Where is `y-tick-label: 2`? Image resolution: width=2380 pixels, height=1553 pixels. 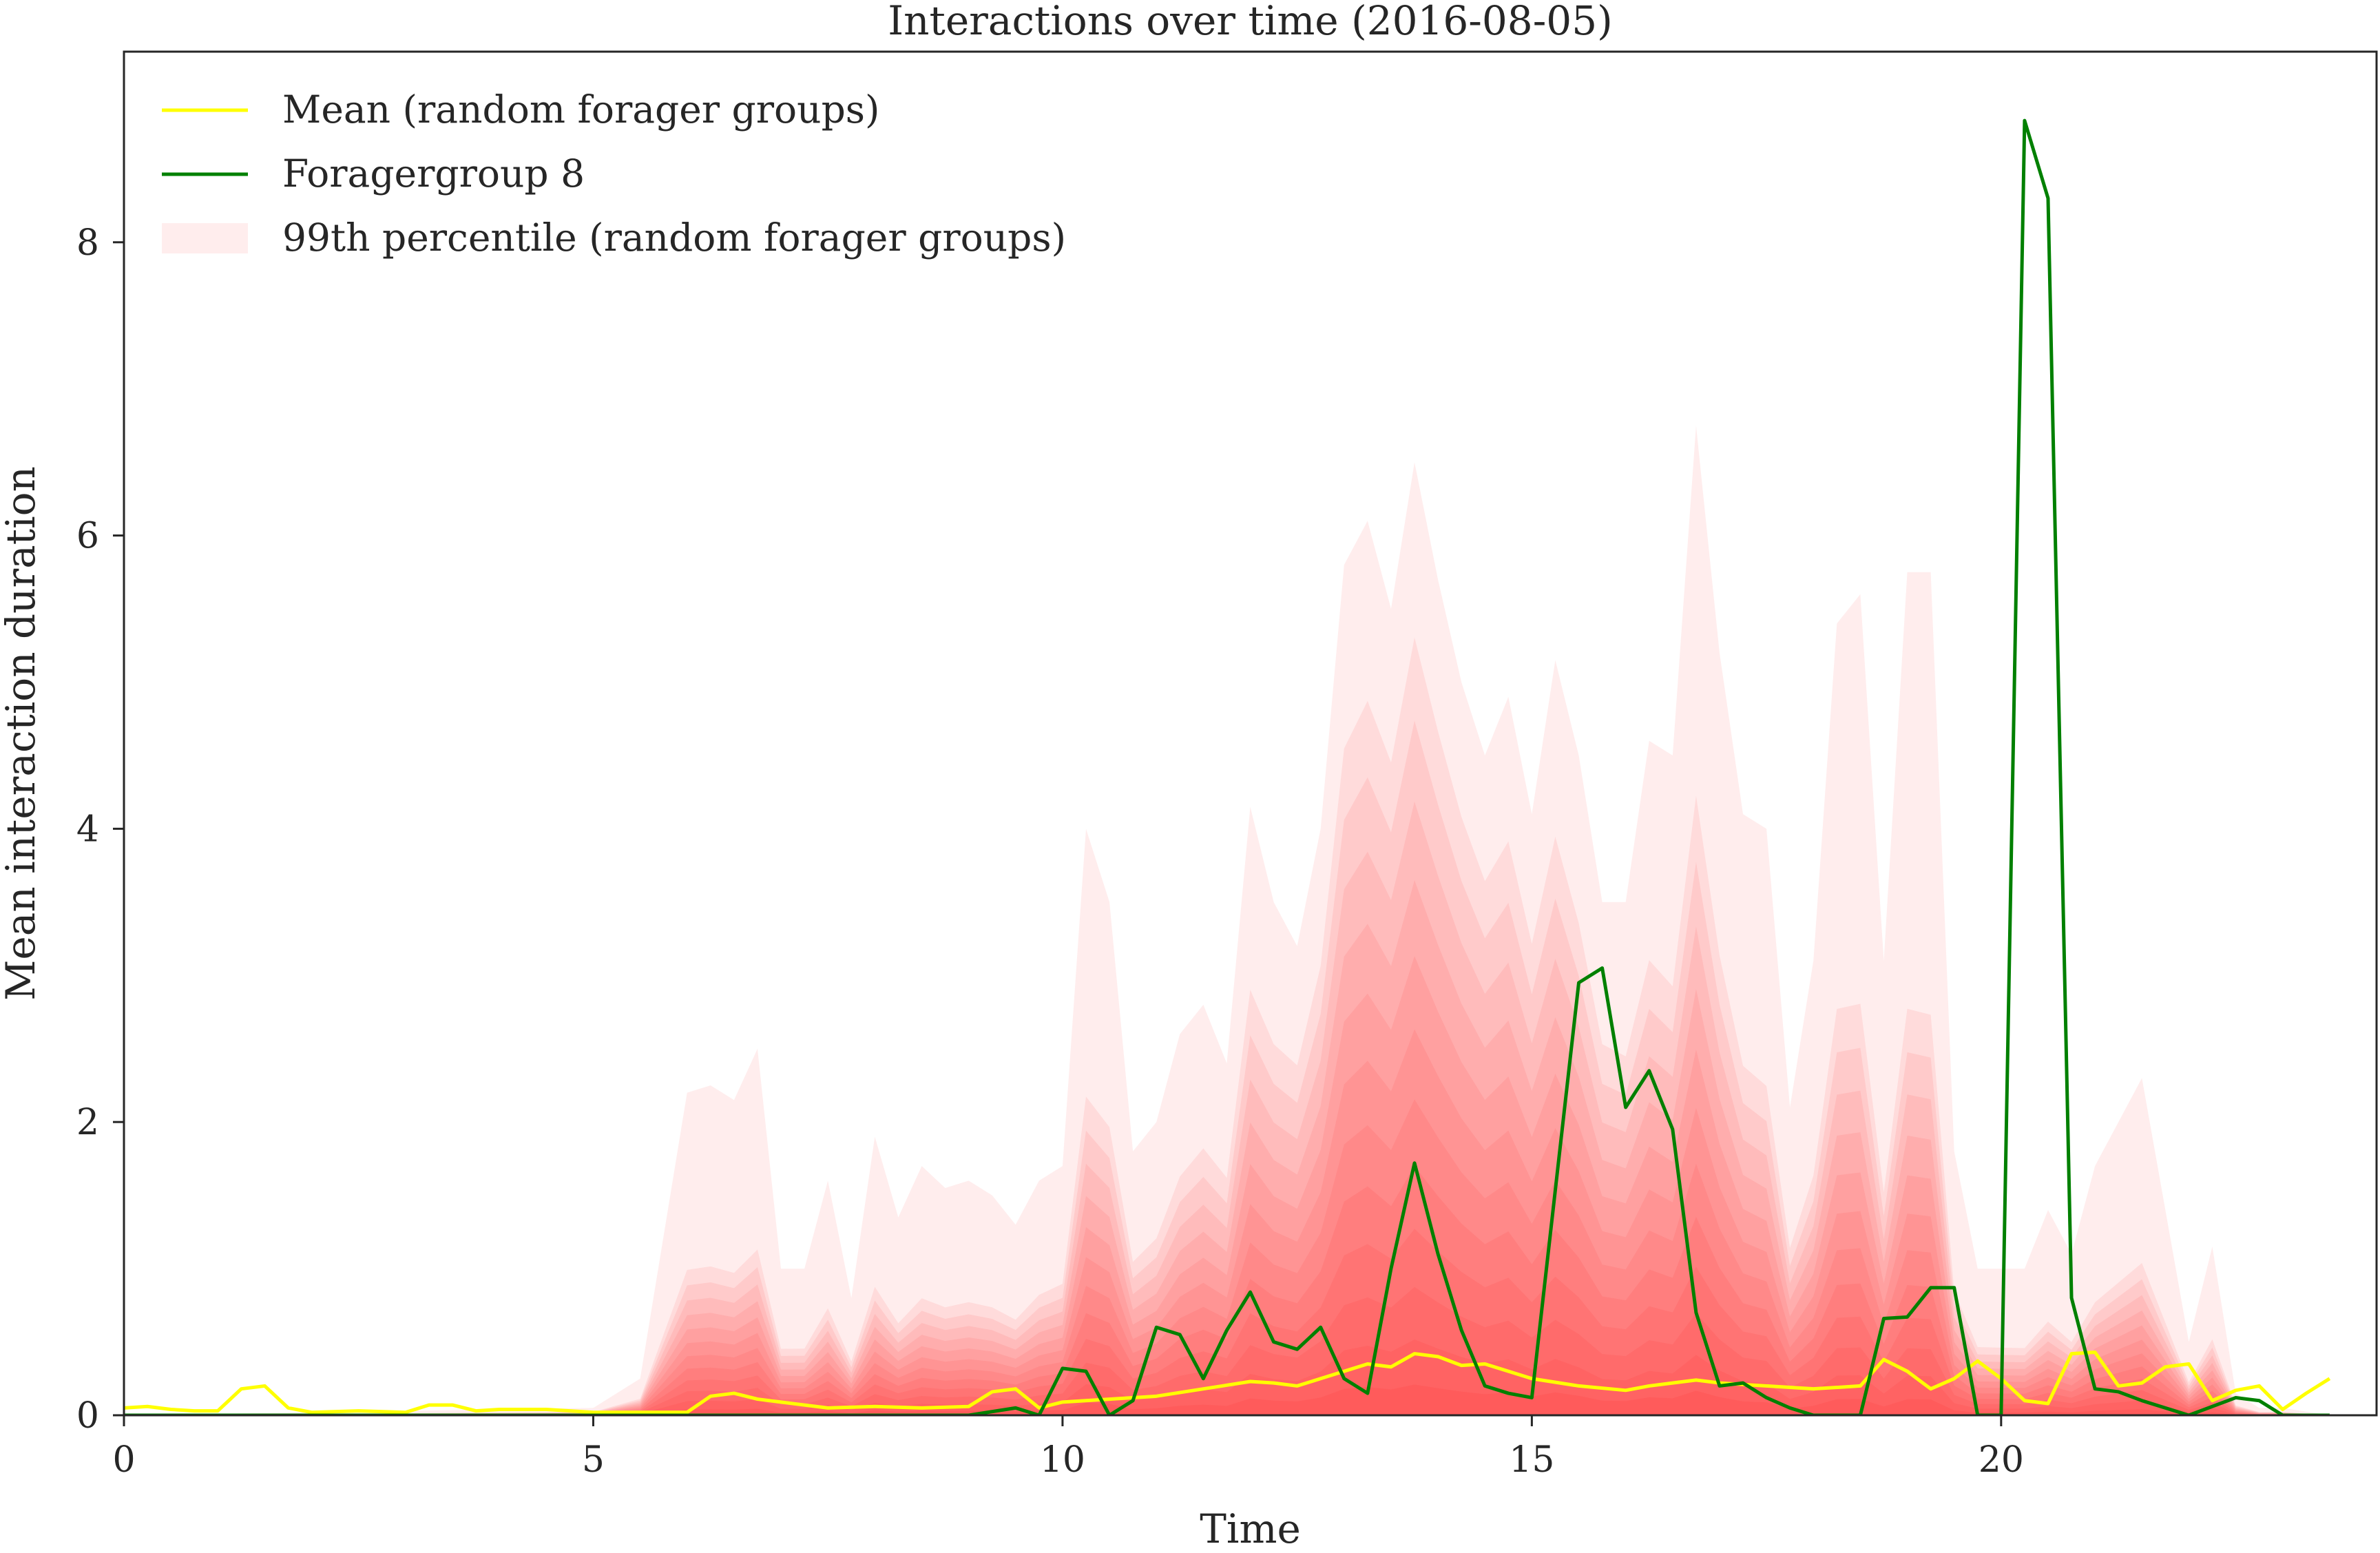
y-tick-label: 2 is located at coordinates (87, 1122).